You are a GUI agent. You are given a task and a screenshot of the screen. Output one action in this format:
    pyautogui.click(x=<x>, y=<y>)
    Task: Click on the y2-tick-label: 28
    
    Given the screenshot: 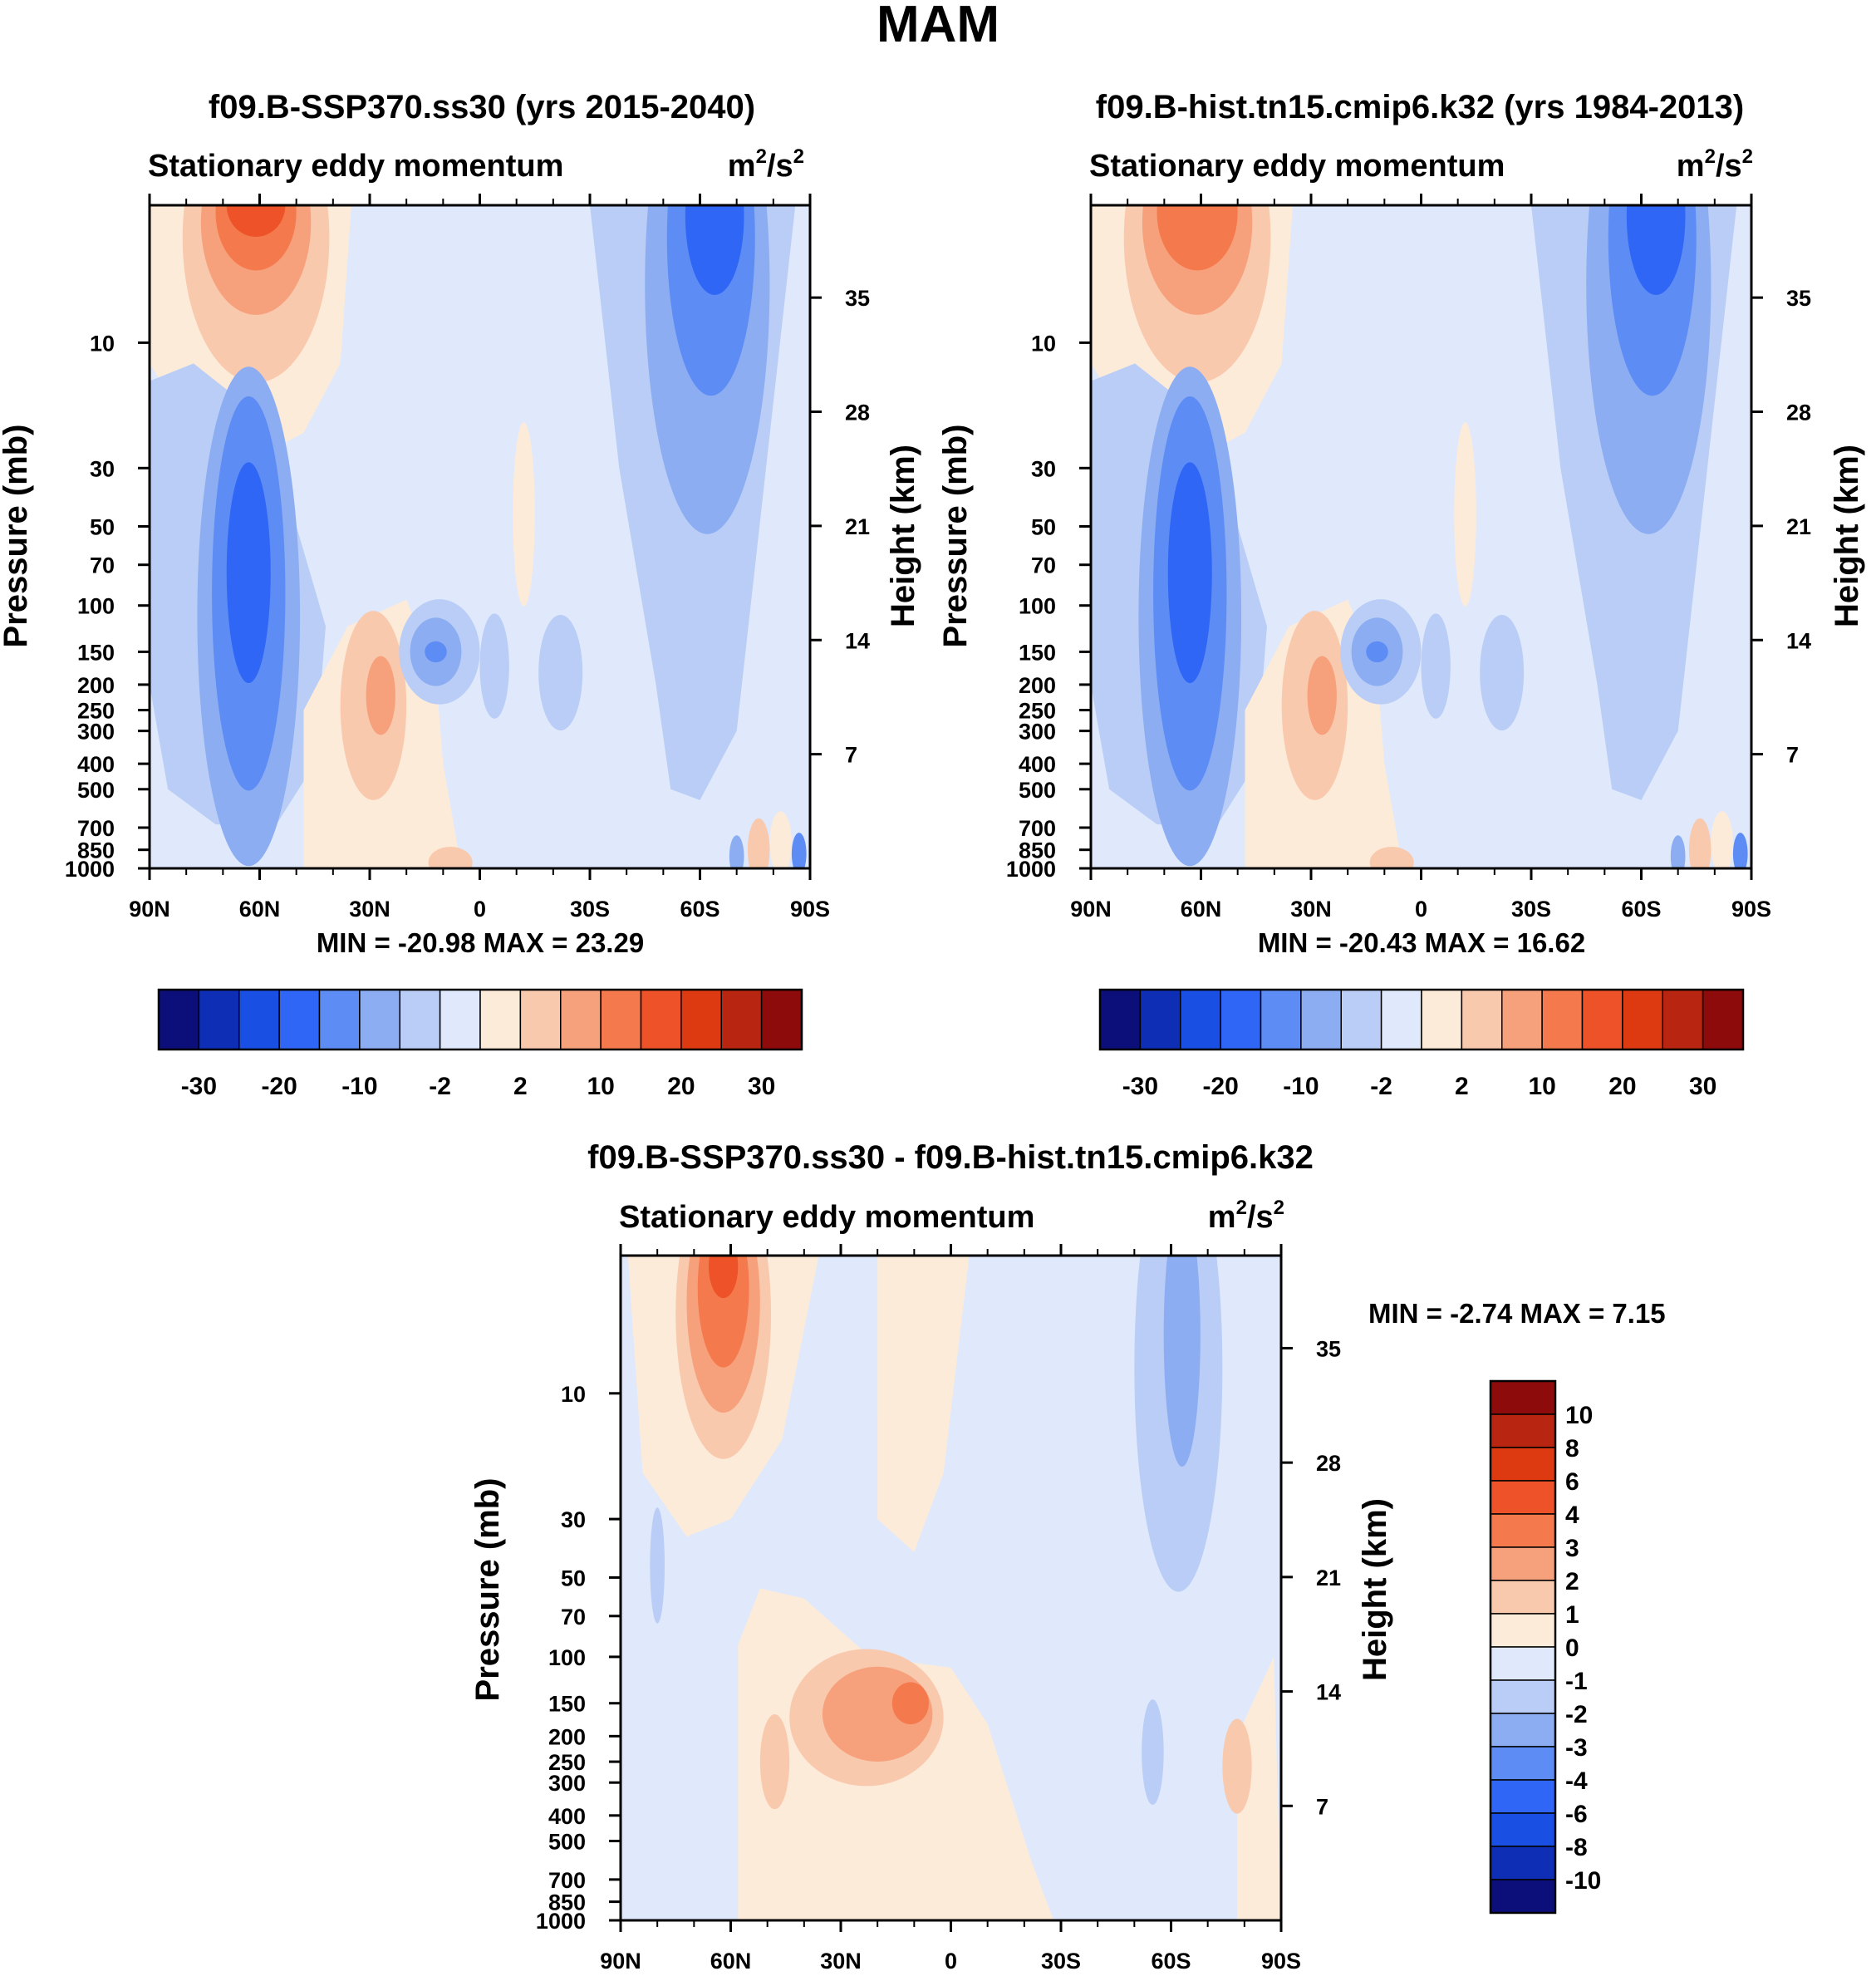 What is the action you would take?
    pyautogui.click(x=1799, y=413)
    